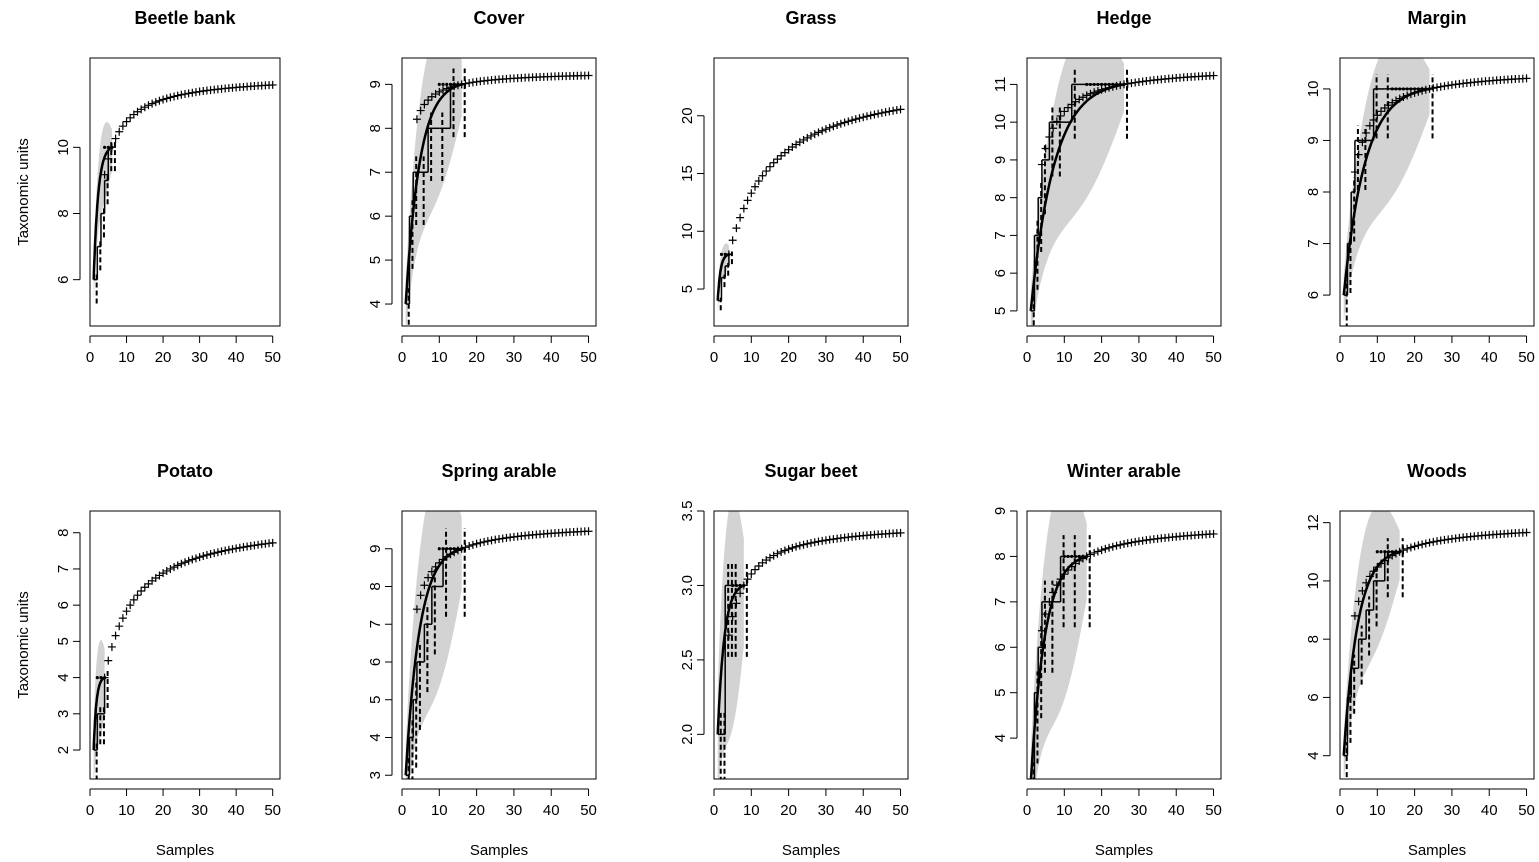 The width and height of the screenshot is (1539, 862). I want to click on x-tick-label: 50, so click(1213, 810).